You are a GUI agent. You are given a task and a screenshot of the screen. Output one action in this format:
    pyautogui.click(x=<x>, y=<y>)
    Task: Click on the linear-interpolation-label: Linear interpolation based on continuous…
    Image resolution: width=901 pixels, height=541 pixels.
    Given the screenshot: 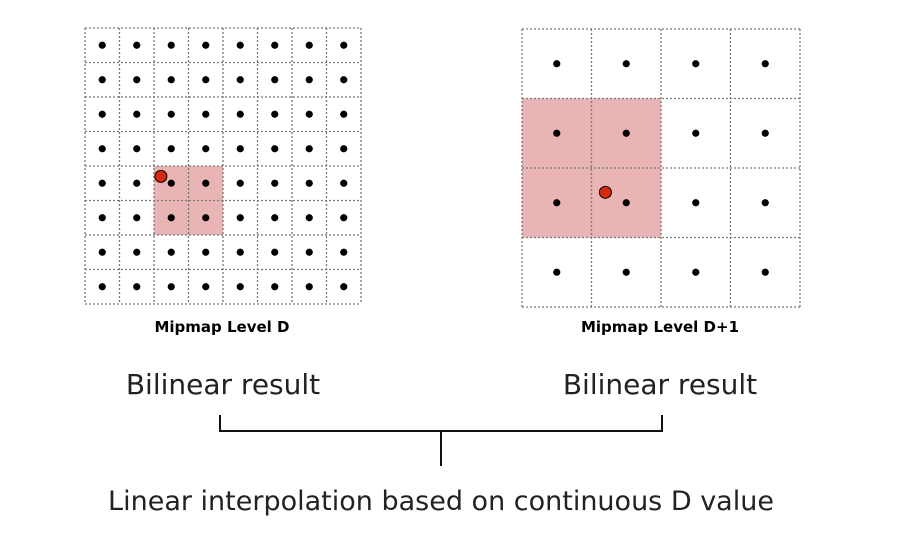 What is the action you would take?
    pyautogui.click(x=441, y=501)
    